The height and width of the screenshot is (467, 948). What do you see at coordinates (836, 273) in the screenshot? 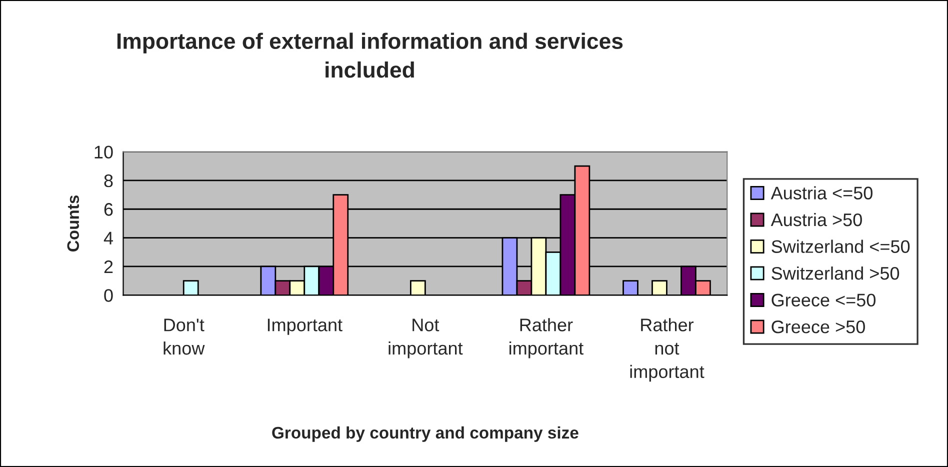
I see `legend-label: Switzerland >50` at bounding box center [836, 273].